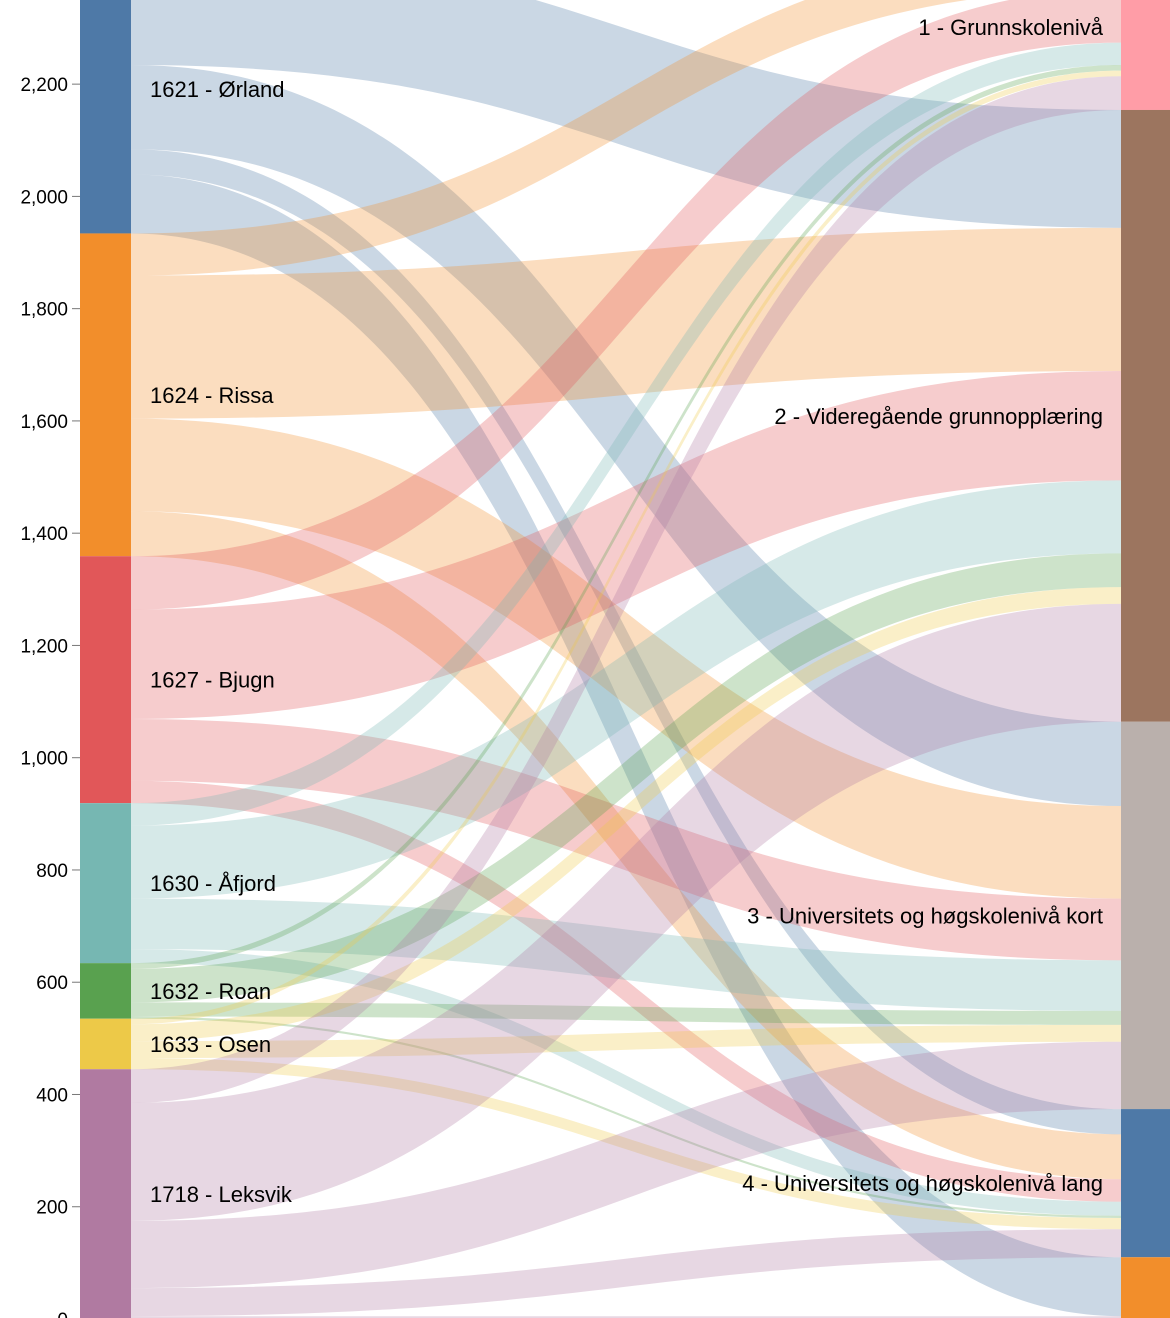 This screenshot has height=1318, width=1170. What do you see at coordinates (1145, 1183) in the screenshot?
I see `target-node-4-universitets-og-h-gskoleniva-lang` at bounding box center [1145, 1183].